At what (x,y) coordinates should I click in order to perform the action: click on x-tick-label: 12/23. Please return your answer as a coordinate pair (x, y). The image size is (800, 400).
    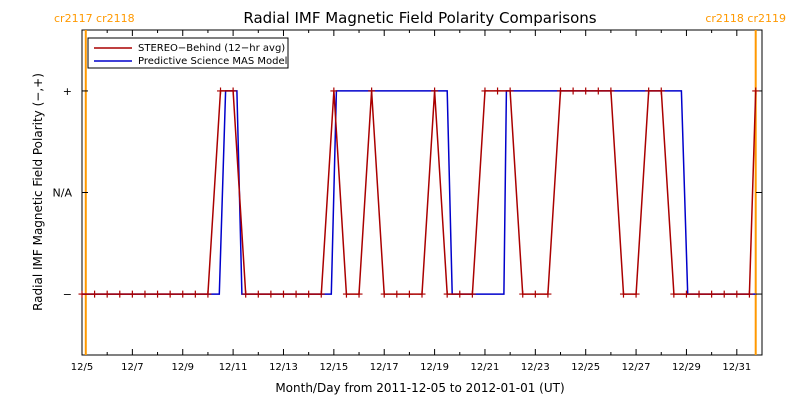
    Looking at the image, I should click on (535, 367).